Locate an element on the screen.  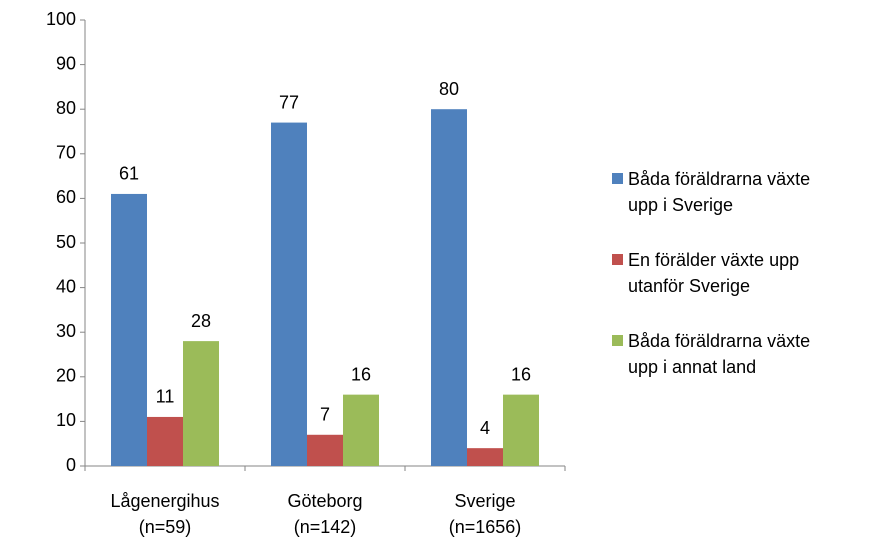
legend-label: Båda föräldrarna växte upp i Sverige is located at coordinates (719, 192).